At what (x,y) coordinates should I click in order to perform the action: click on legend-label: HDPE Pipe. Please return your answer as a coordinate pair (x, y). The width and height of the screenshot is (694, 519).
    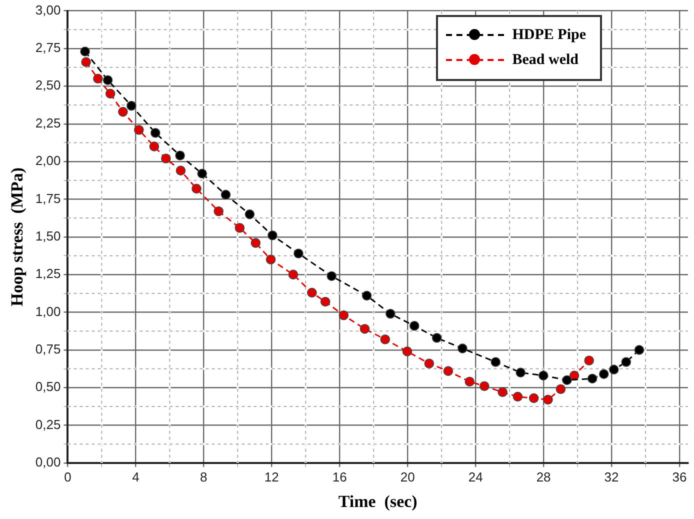
    Looking at the image, I should click on (549, 35).